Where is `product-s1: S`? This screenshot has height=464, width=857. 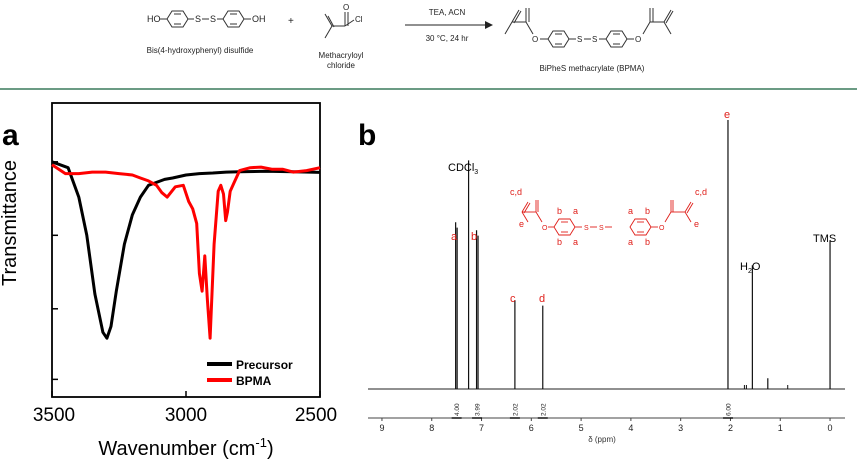 product-s1: S is located at coordinates (579, 39).